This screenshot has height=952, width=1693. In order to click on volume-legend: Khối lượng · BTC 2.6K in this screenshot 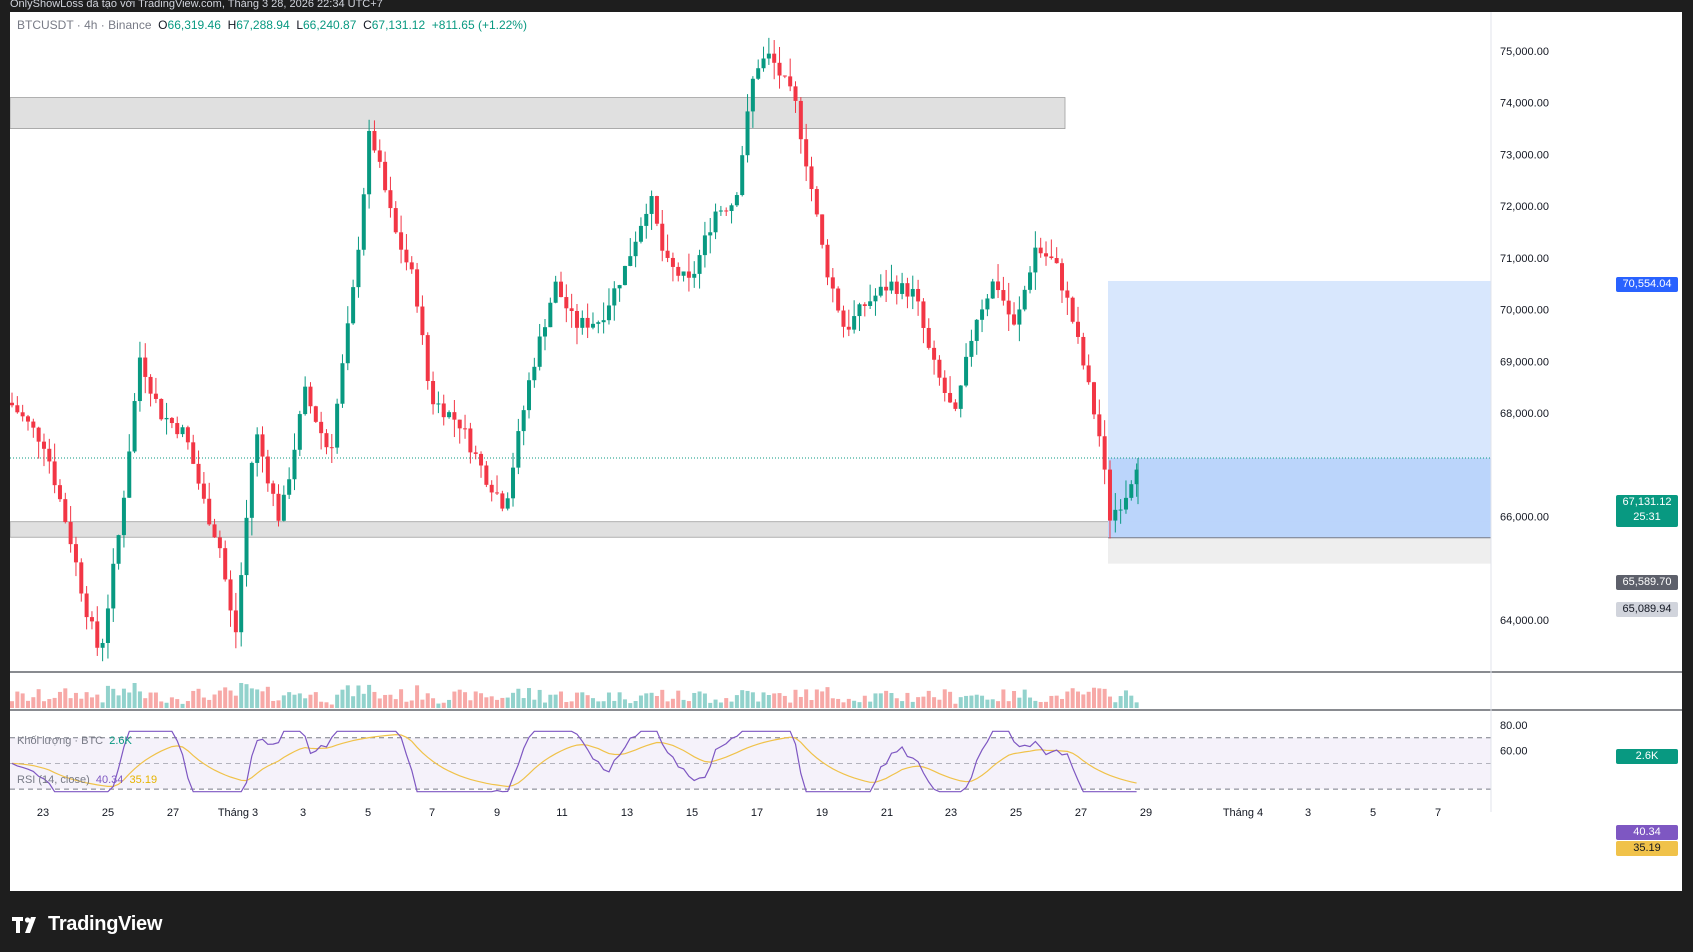, I will do `click(74, 741)`.